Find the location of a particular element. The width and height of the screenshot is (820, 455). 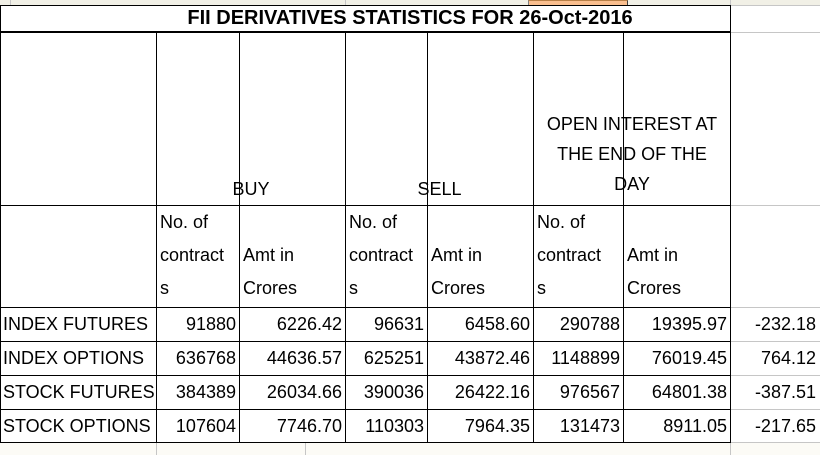

cell-label: INDEX OPTIONS is located at coordinates (74, 358).